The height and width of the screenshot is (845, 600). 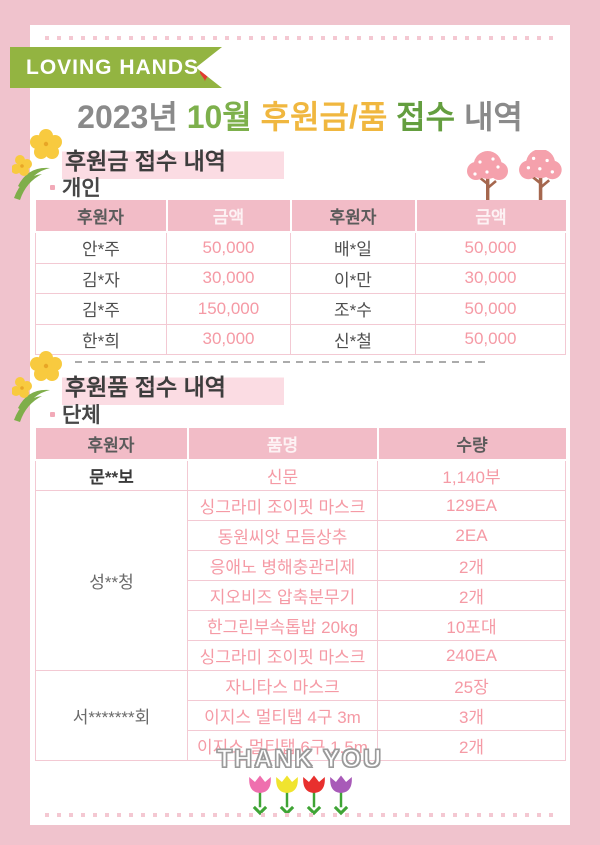 What do you see at coordinates (300, 38) in the screenshot?
I see `top-dotted-border` at bounding box center [300, 38].